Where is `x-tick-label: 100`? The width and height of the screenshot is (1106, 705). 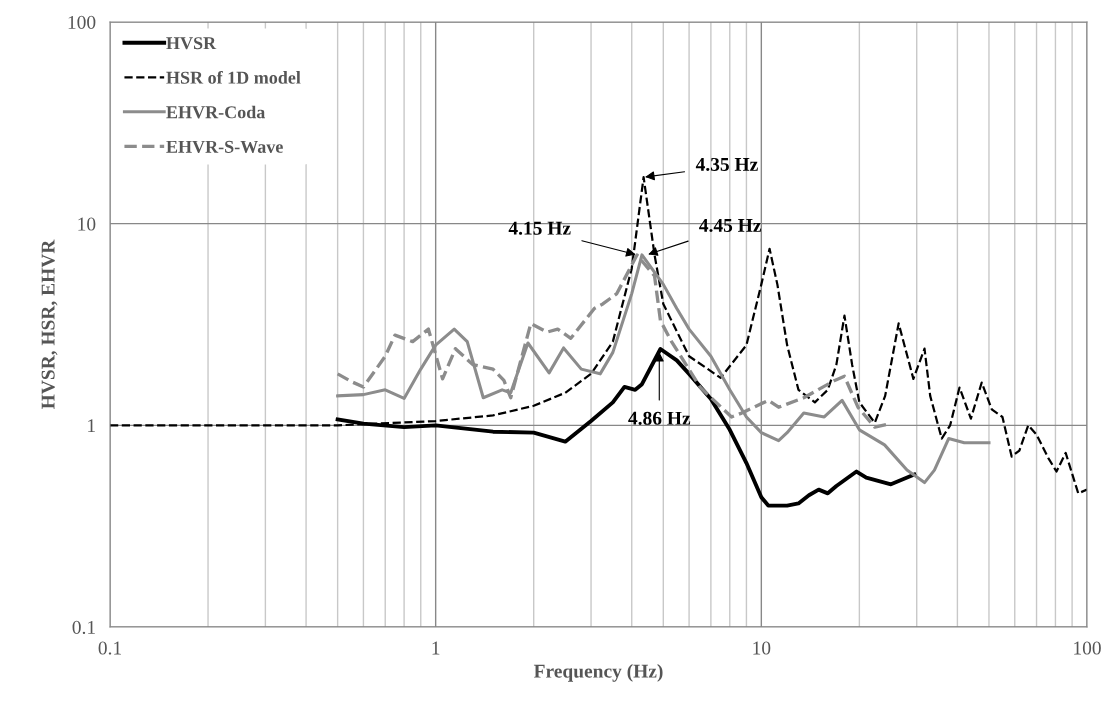 x-tick-label: 100 is located at coordinates (1087, 648).